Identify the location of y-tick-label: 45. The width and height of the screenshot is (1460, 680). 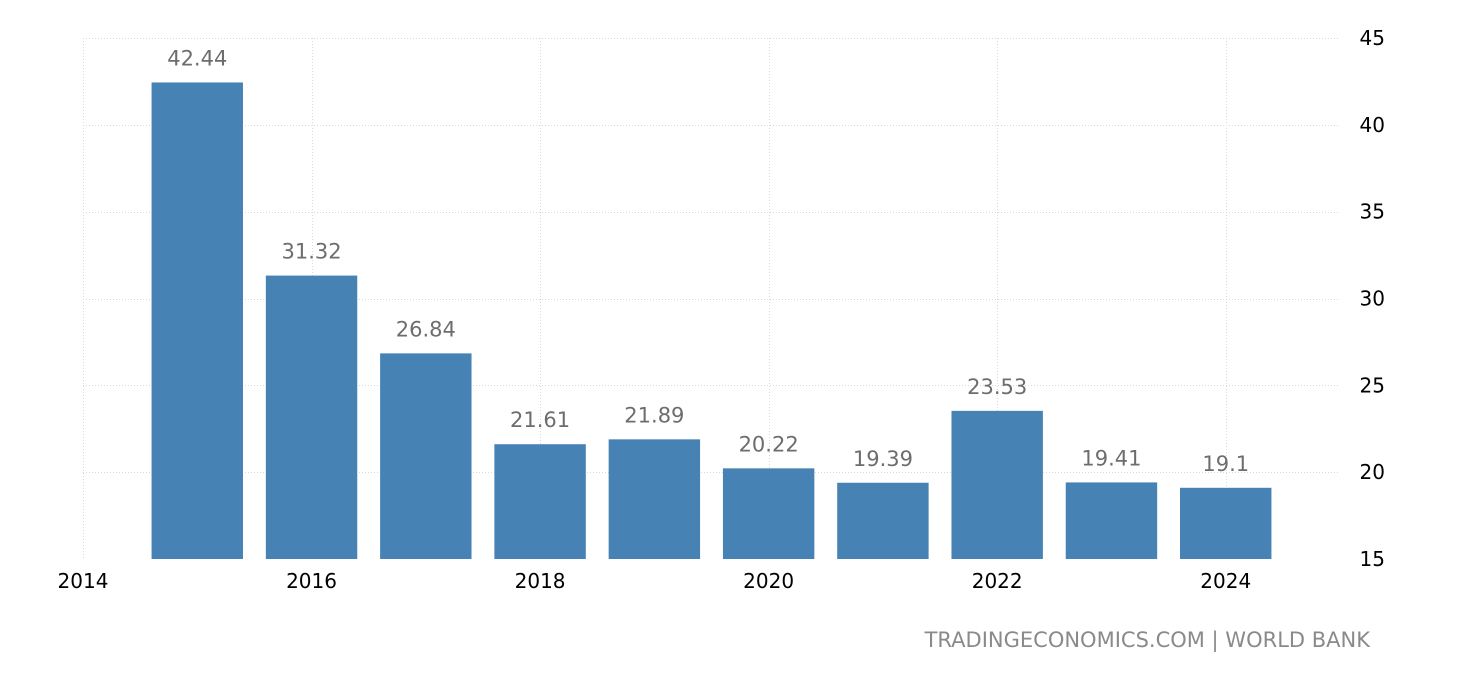
(1372, 38).